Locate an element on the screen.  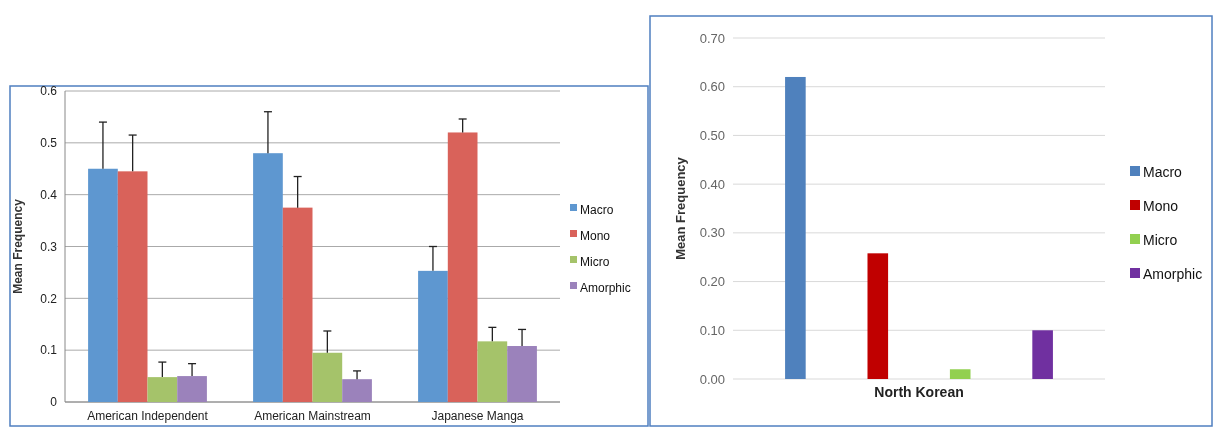
y-tick-label: 0.3 is located at coordinates (49, 246).